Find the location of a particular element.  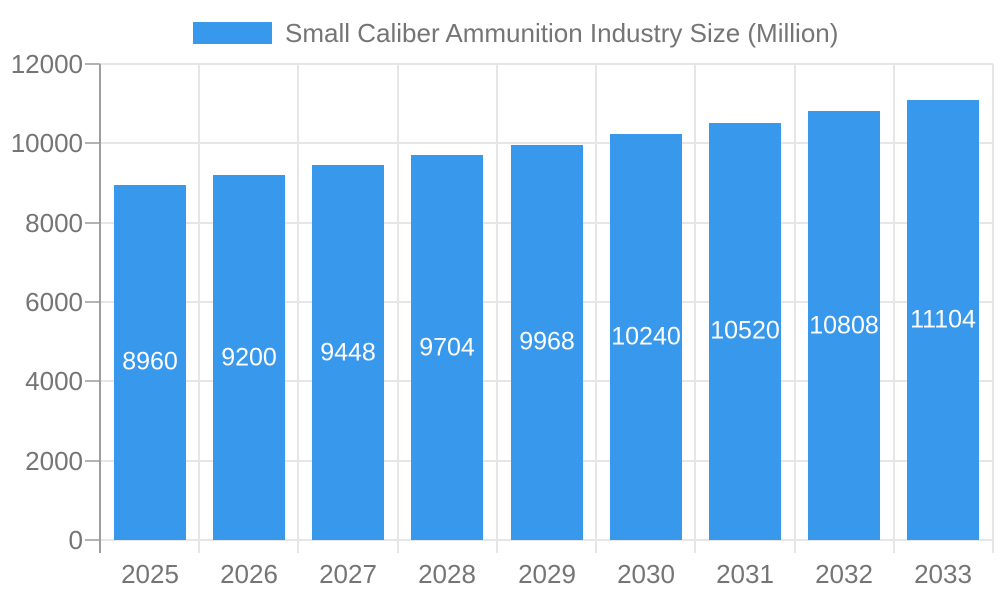

y-axis-label: 4000 is located at coordinates (54, 381).